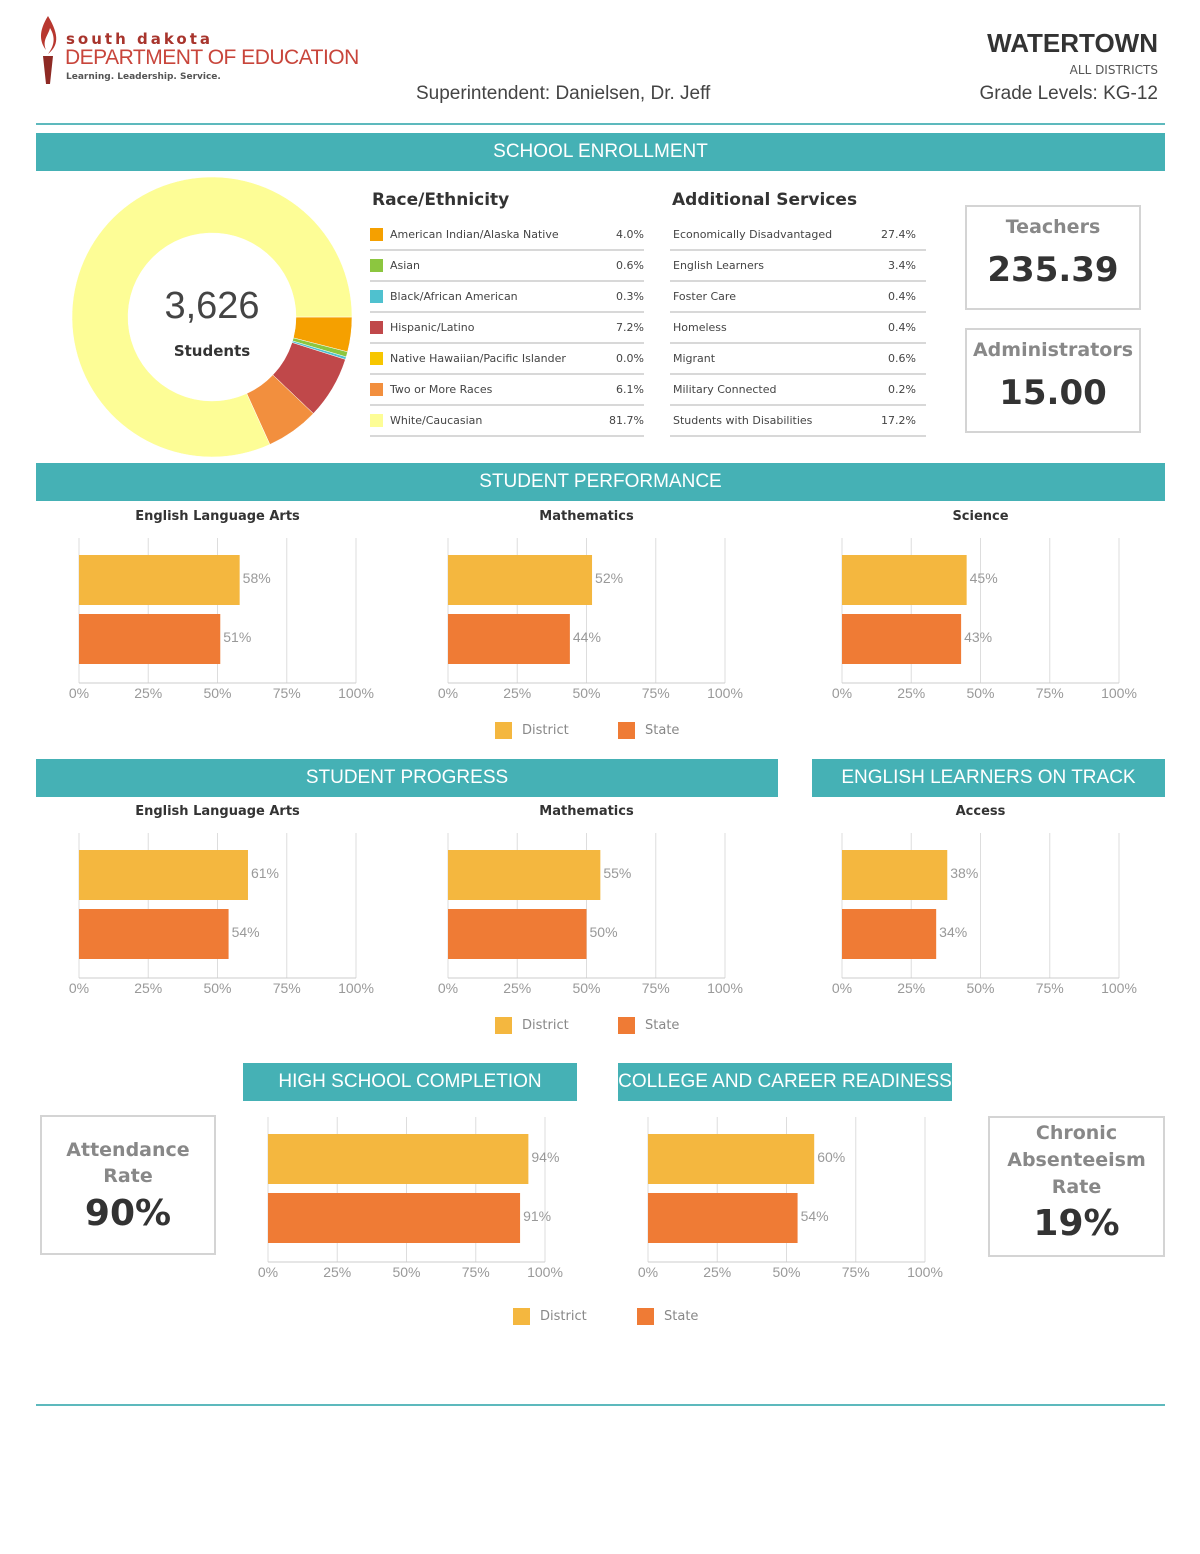  I want to click on administrators-label: Administrators, so click(1053, 350).